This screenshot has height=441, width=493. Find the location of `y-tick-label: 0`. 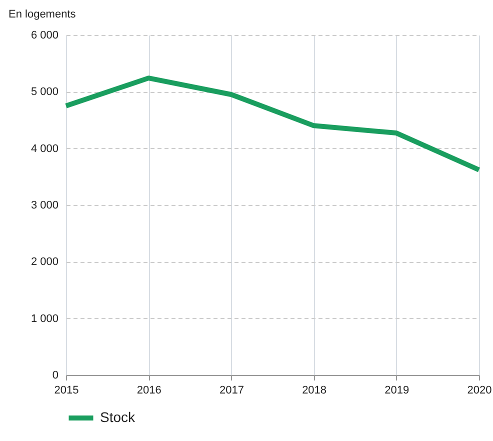

y-tick-label: 0 is located at coordinates (55, 376).